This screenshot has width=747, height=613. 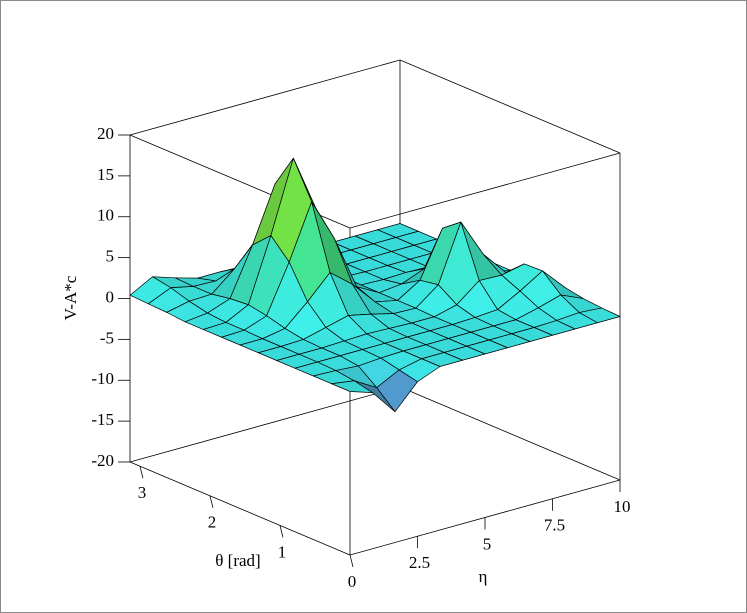 I want to click on y-axis-label: η, so click(x=483, y=576).